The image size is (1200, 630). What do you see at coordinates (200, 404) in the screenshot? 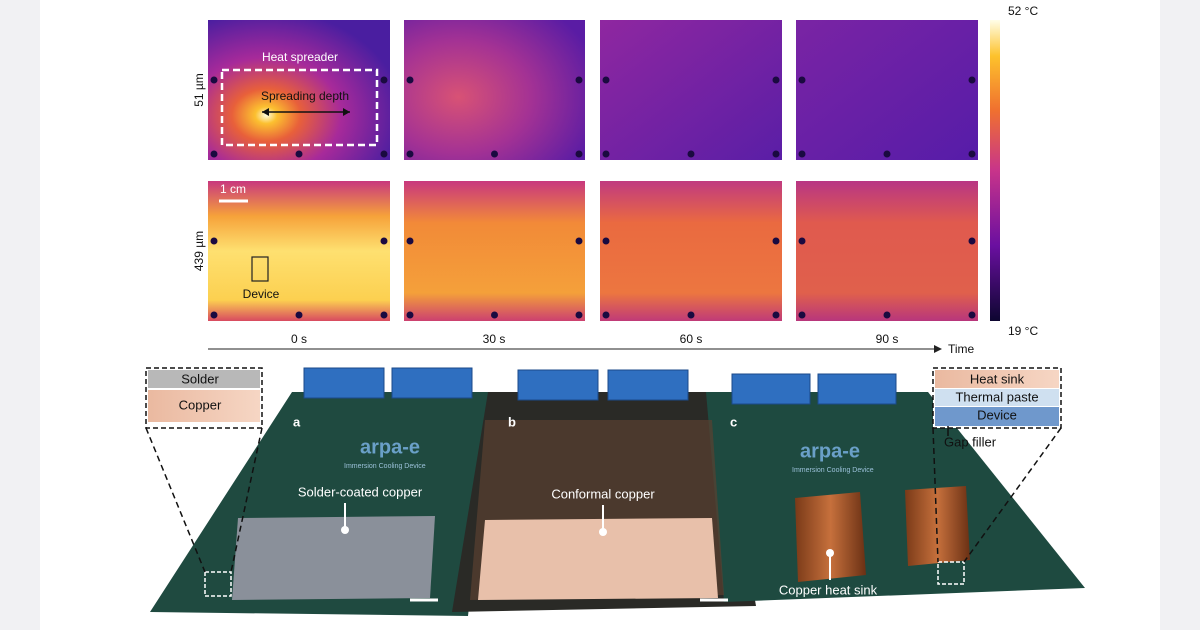
I see `inset-label: Copper` at bounding box center [200, 404].